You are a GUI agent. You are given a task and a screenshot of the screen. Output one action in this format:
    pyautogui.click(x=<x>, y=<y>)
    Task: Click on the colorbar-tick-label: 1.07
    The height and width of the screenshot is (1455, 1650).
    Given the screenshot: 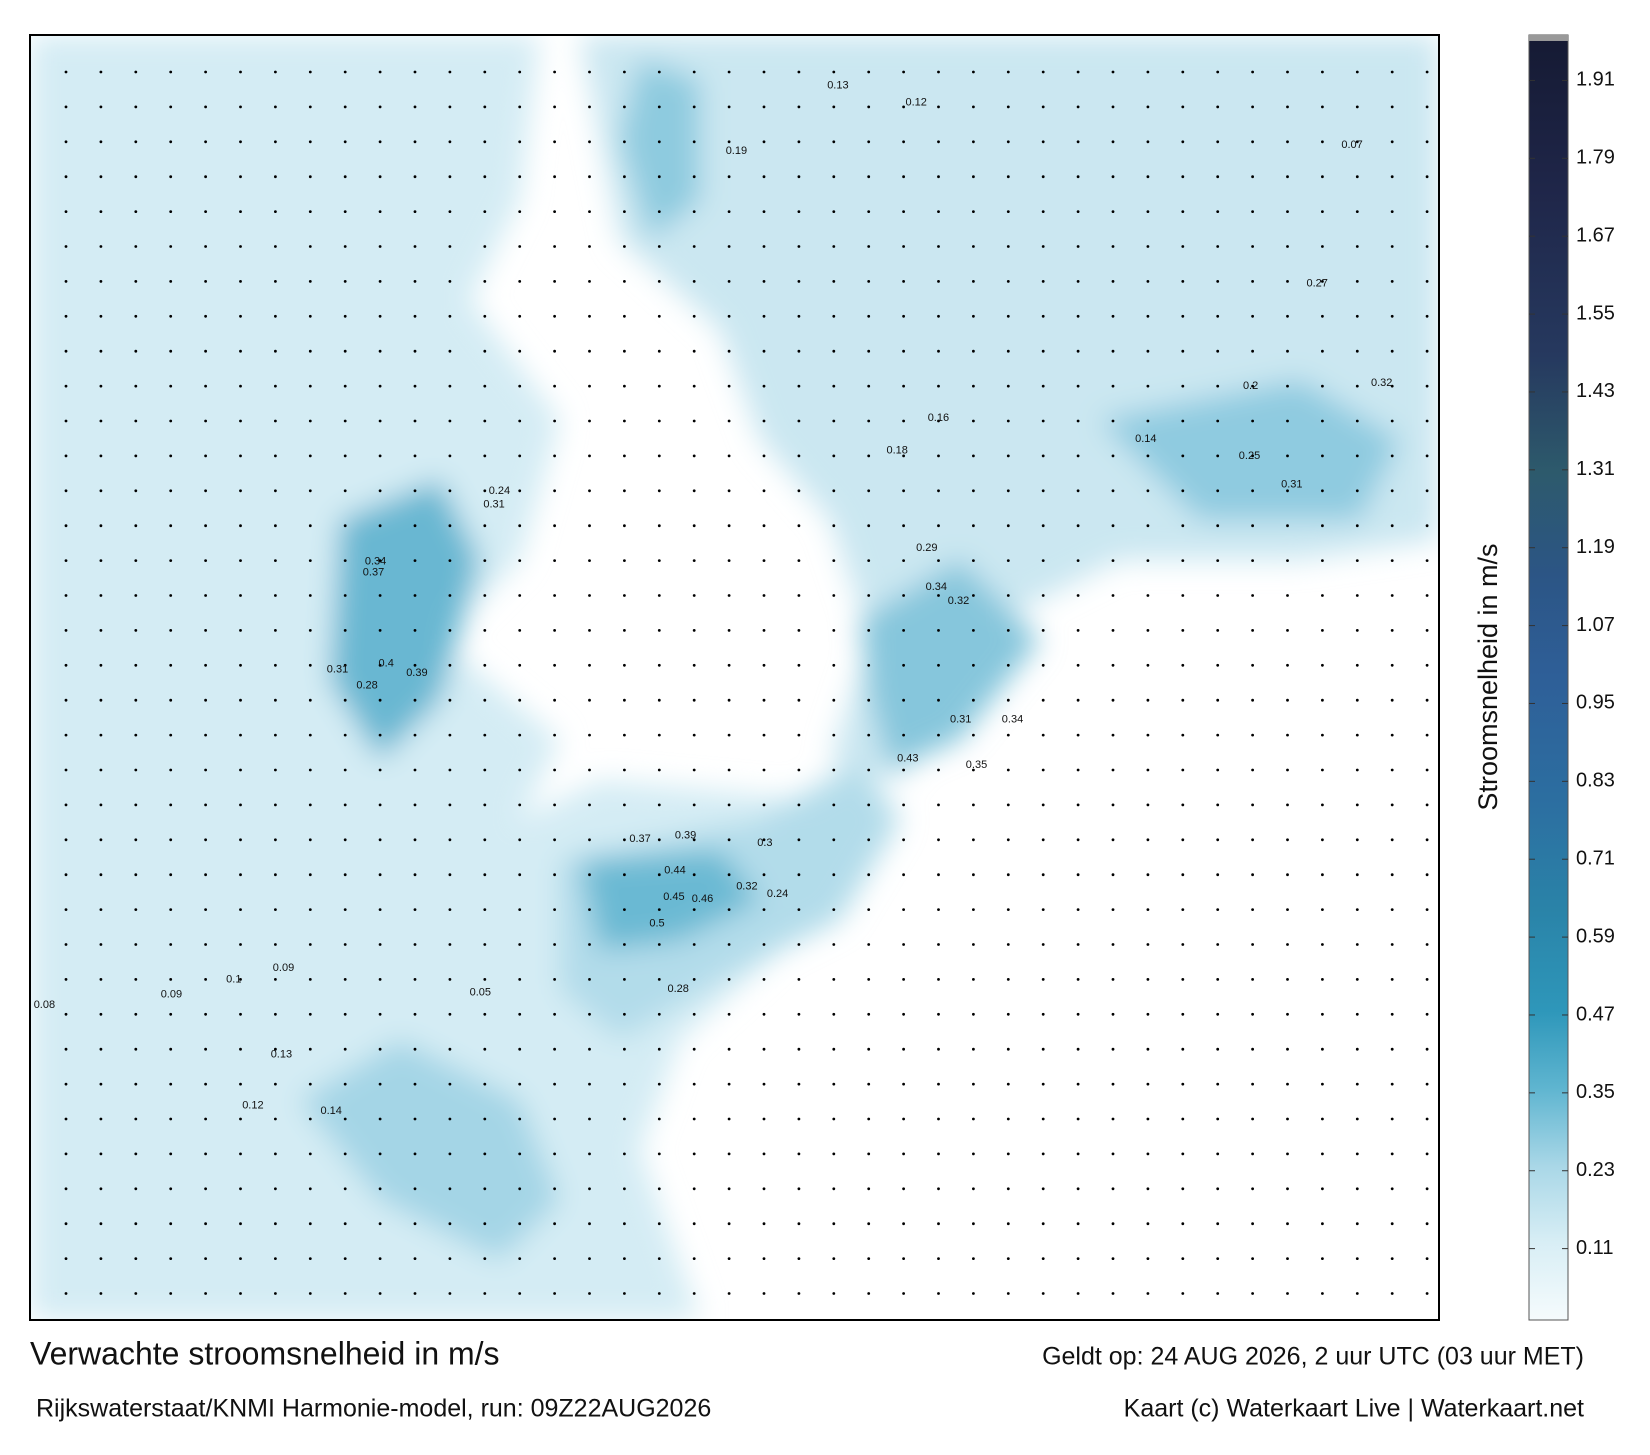 What is the action you would take?
    pyautogui.click(x=1595, y=625)
    